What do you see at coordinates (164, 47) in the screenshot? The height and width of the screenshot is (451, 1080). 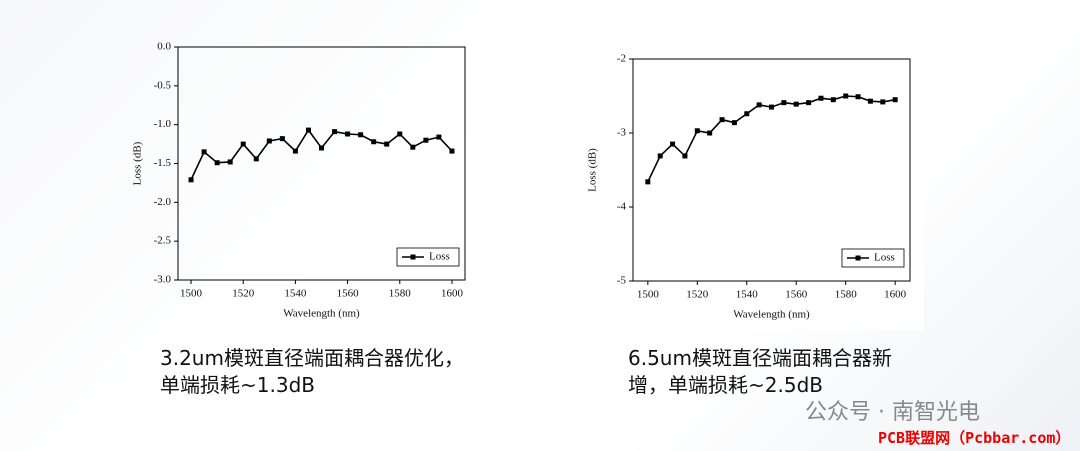 I see `y-tick-label: 0.0` at bounding box center [164, 47].